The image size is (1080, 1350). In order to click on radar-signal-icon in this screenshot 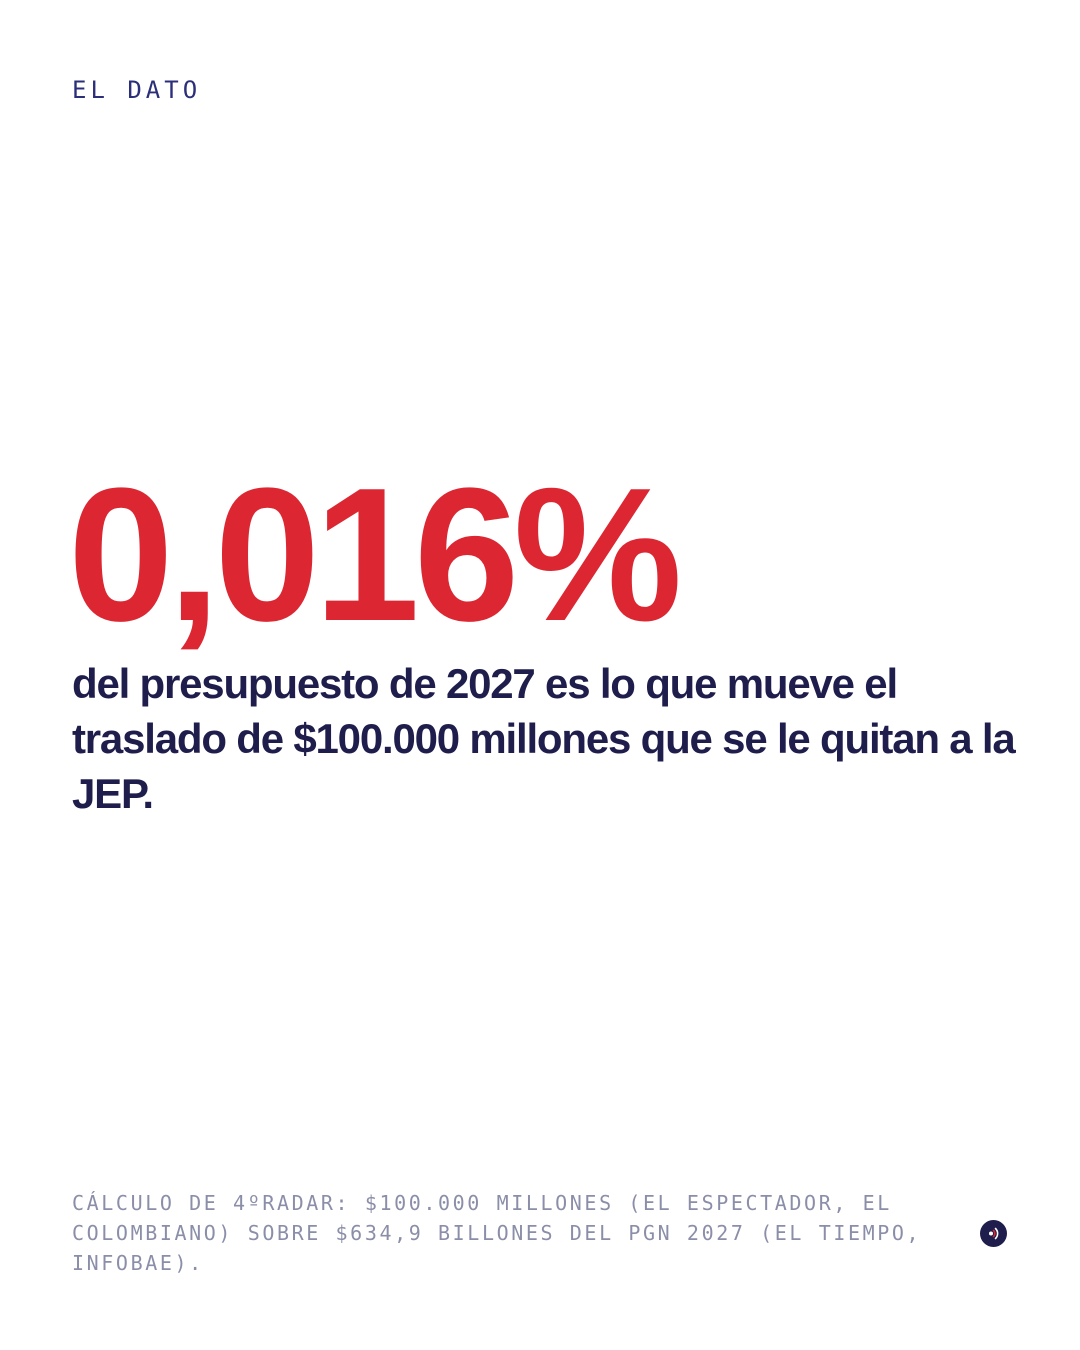, I will do `click(993, 1233)`.